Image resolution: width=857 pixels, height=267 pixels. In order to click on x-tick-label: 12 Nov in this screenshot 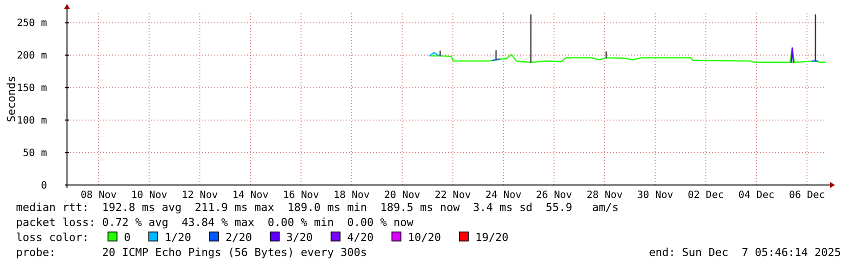, I will do `click(200, 195)`.